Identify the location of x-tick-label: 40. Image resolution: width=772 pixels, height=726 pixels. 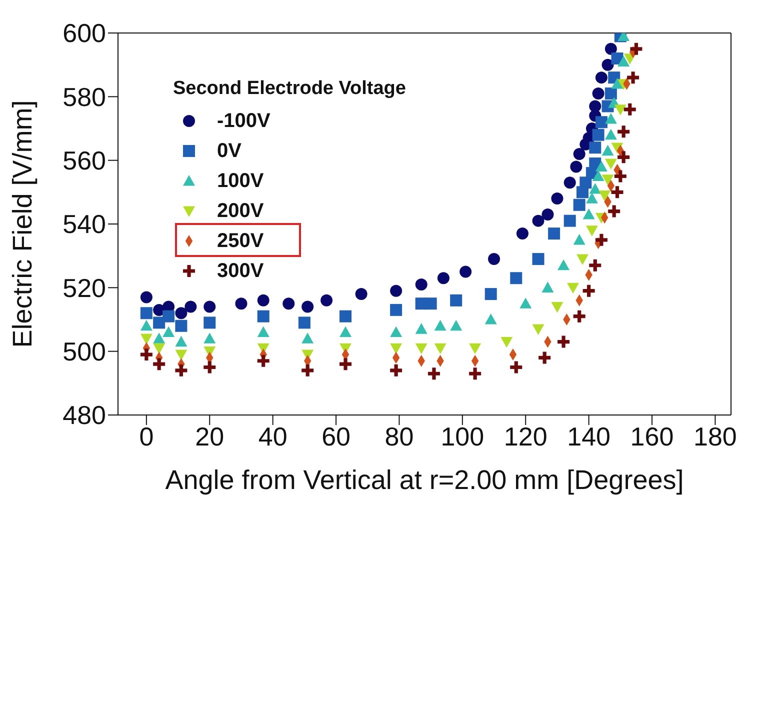
(273, 436).